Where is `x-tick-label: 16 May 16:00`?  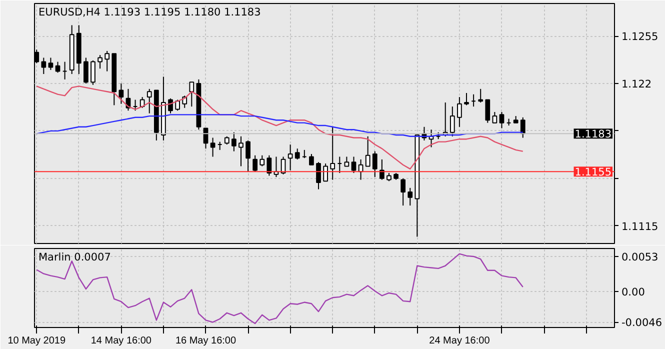
x-tick-label: 16 May 16:00 is located at coordinates (205, 341).